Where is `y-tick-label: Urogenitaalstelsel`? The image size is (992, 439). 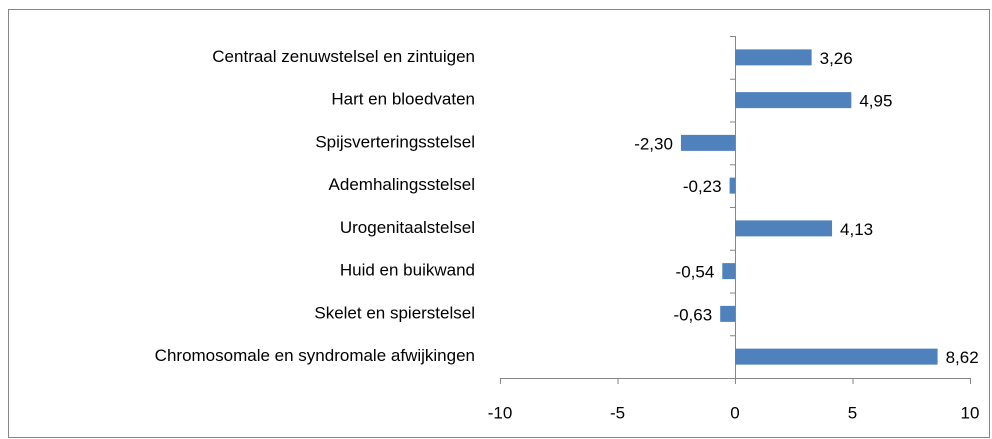
y-tick-label: Urogenitaalstelsel is located at coordinates (407, 227).